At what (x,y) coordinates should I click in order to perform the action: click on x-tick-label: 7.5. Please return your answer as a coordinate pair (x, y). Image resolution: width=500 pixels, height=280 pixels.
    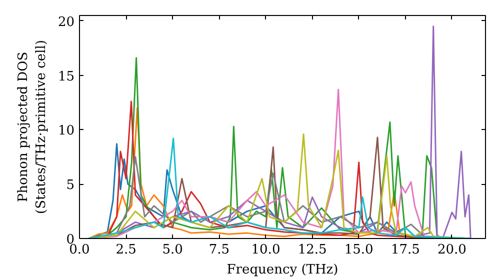
    Looking at the image, I should click on (219, 250).